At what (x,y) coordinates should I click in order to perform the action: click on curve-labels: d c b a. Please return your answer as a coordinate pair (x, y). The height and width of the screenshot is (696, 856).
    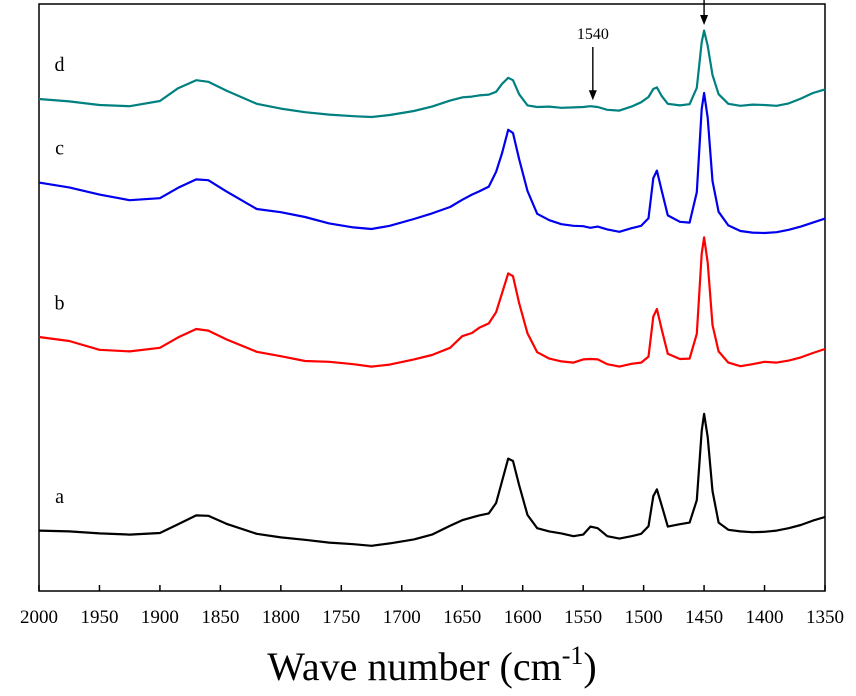
    Looking at the image, I should click on (60, 281).